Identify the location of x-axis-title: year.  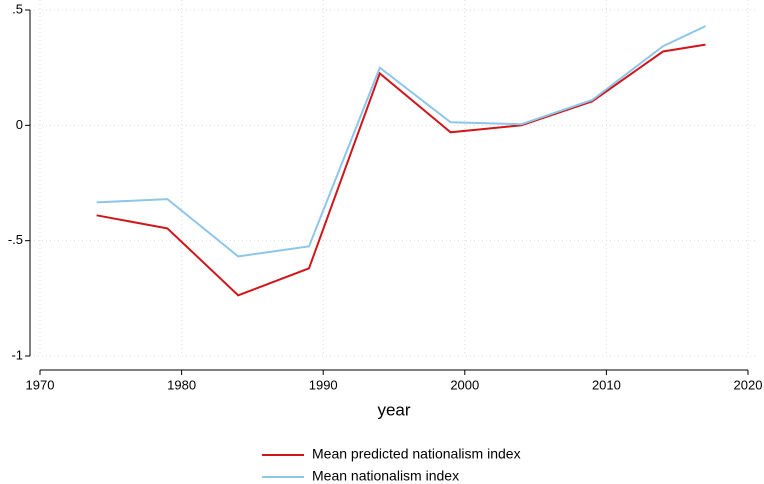
(393, 409).